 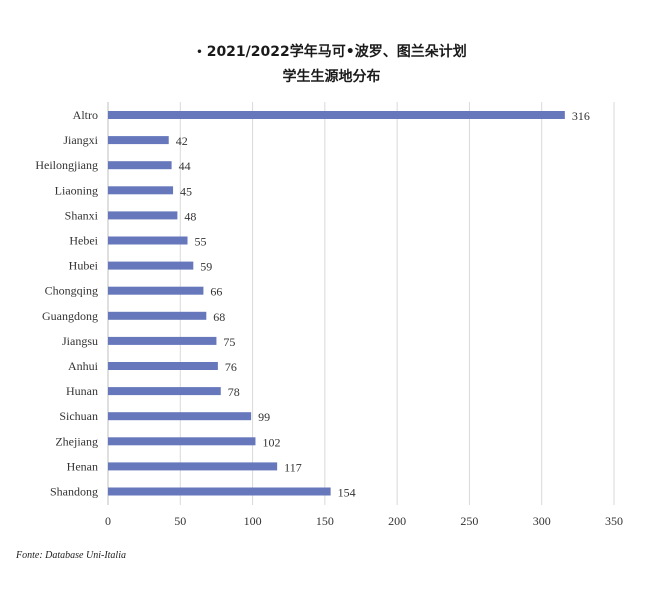 I want to click on x-tick-label: 350, so click(x=614, y=521).